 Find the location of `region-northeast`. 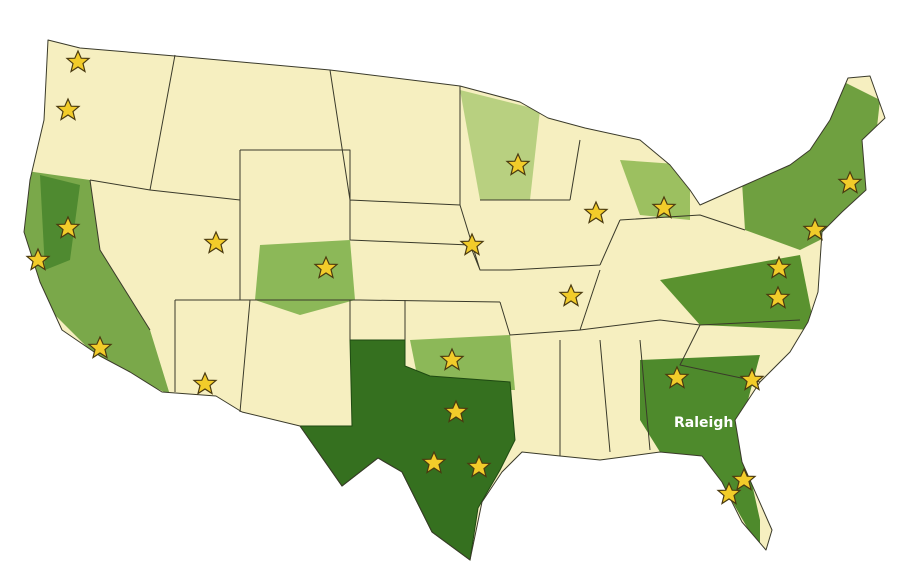

region-northeast is located at coordinates (810, 165).